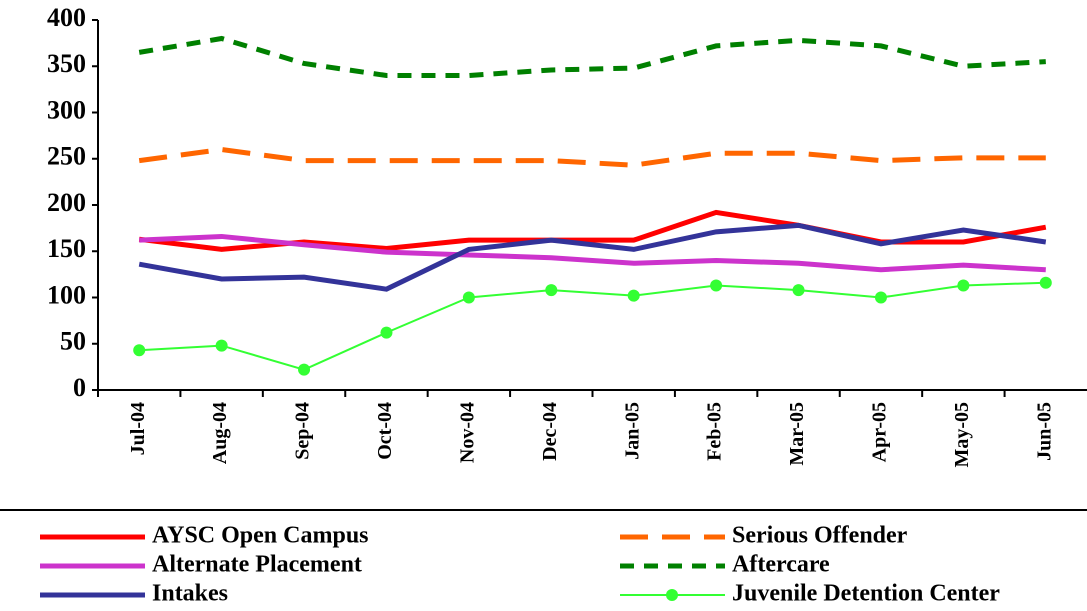 The width and height of the screenshot is (1087, 611). What do you see at coordinates (781, 565) in the screenshot?
I see `legend-label: Aftercare` at bounding box center [781, 565].